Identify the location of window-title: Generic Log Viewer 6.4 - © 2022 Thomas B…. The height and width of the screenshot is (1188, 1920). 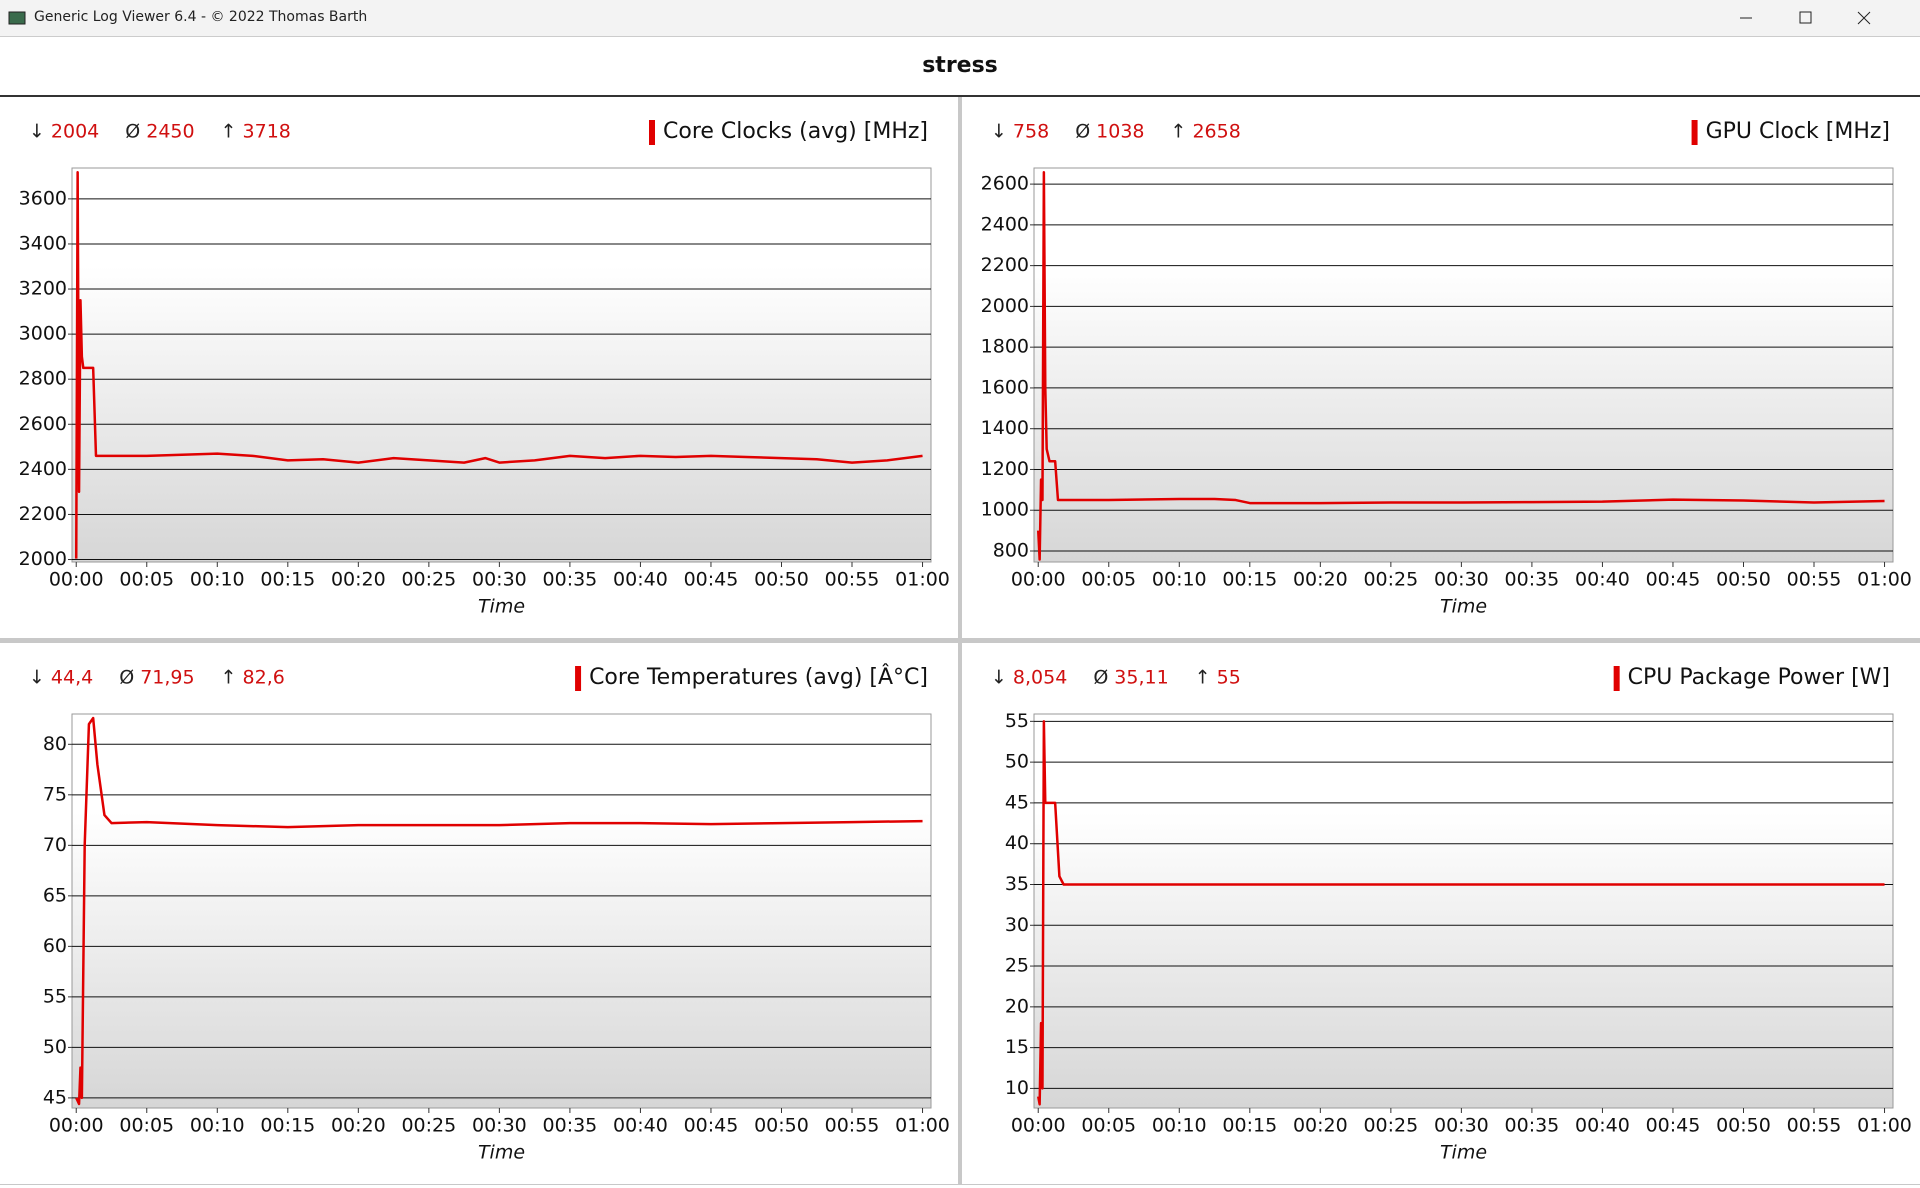
(201, 17).